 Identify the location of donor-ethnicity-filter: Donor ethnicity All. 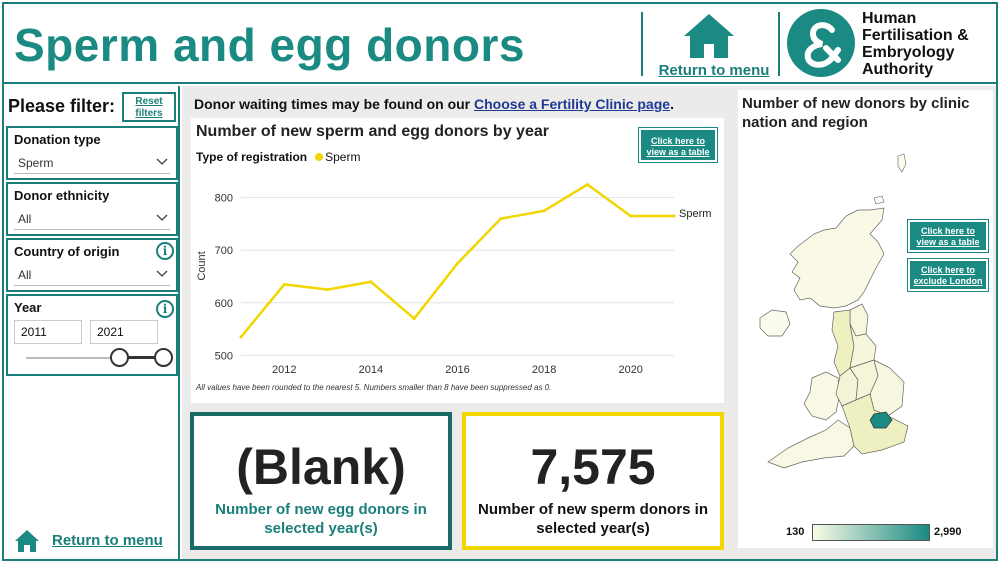
(92, 209).